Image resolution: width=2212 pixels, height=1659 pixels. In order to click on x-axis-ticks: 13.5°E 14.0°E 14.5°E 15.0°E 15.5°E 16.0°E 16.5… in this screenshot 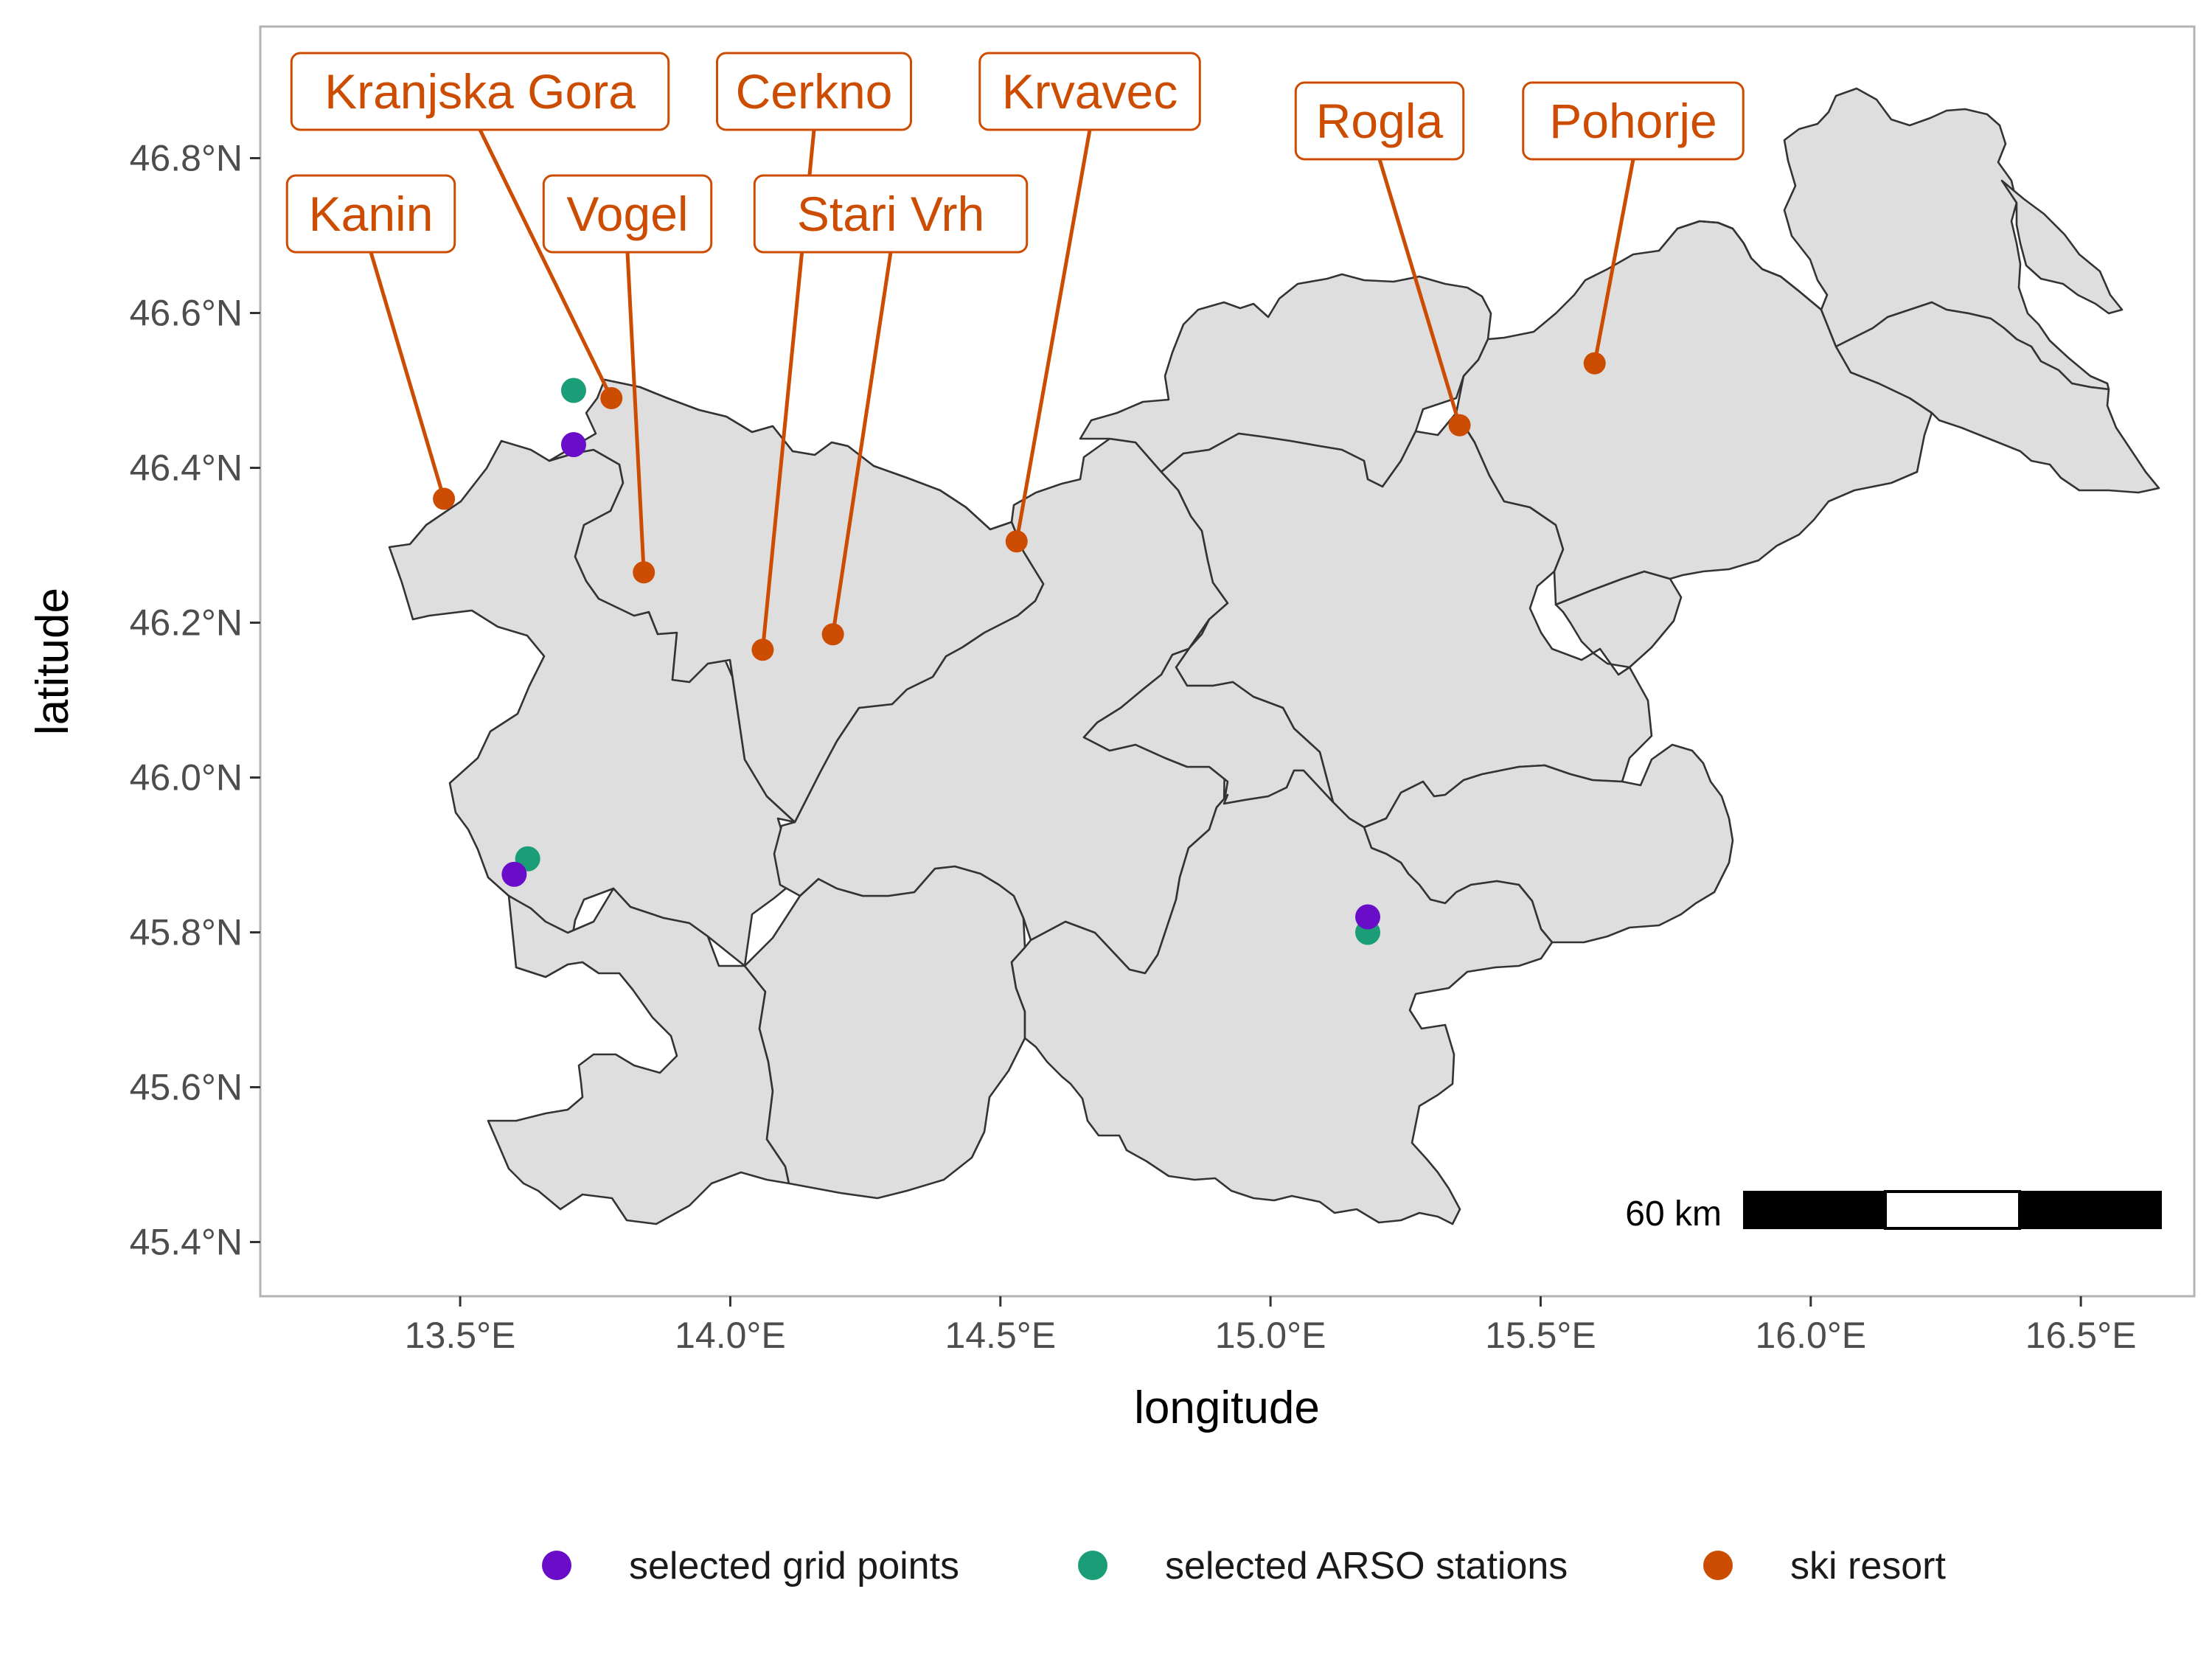, I will do `click(1271, 1326)`.